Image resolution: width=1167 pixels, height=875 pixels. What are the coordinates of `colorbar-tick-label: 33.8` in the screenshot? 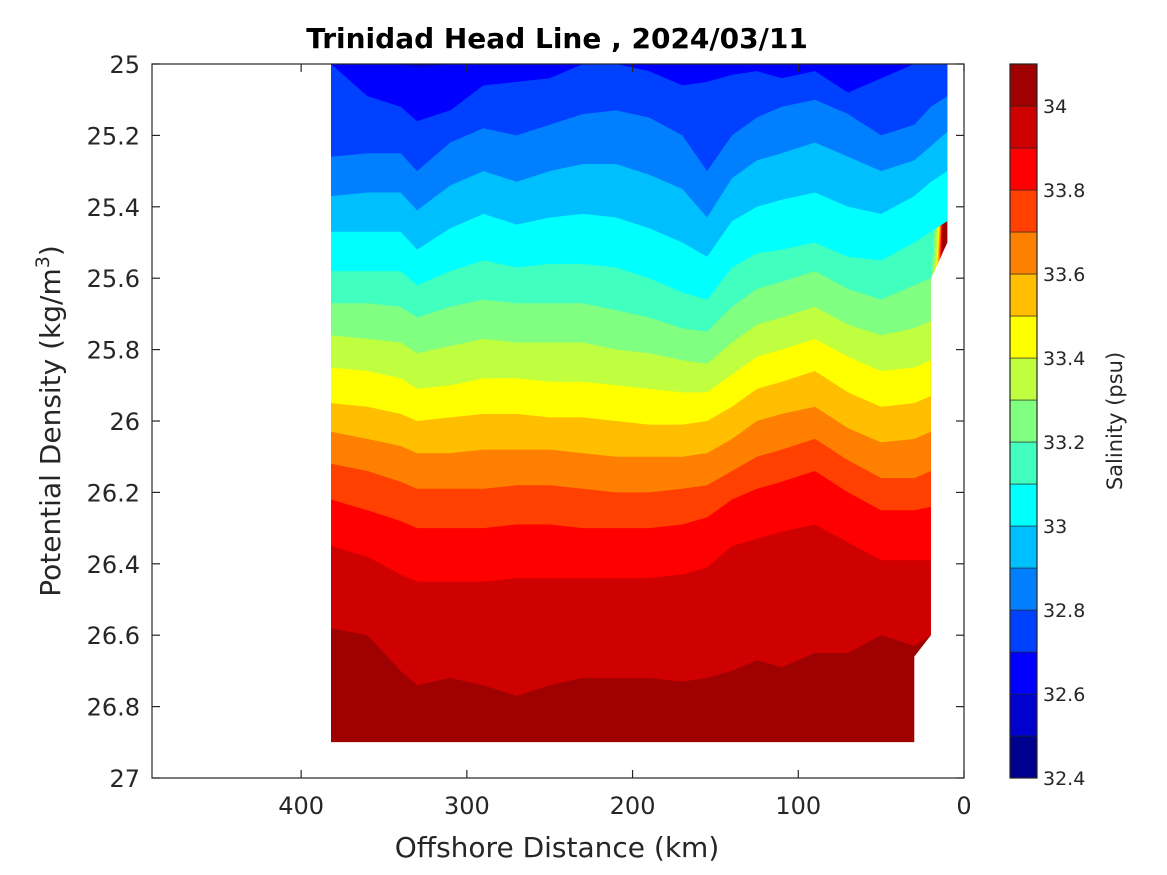 It's located at (1064, 191).